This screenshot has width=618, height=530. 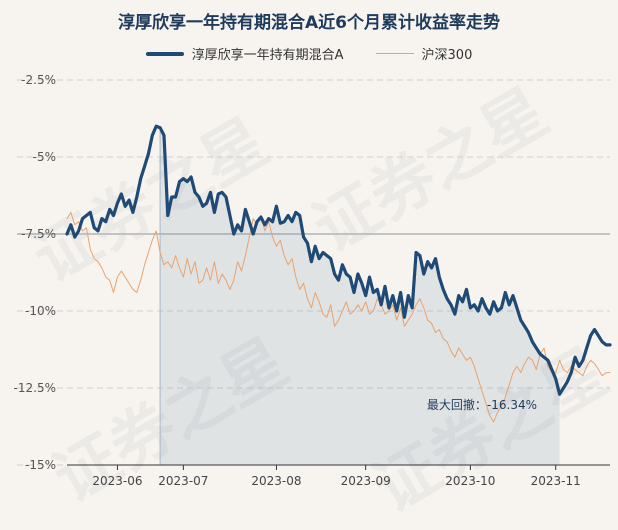 I want to click on legend-swatch-fund, so click(x=164, y=53).